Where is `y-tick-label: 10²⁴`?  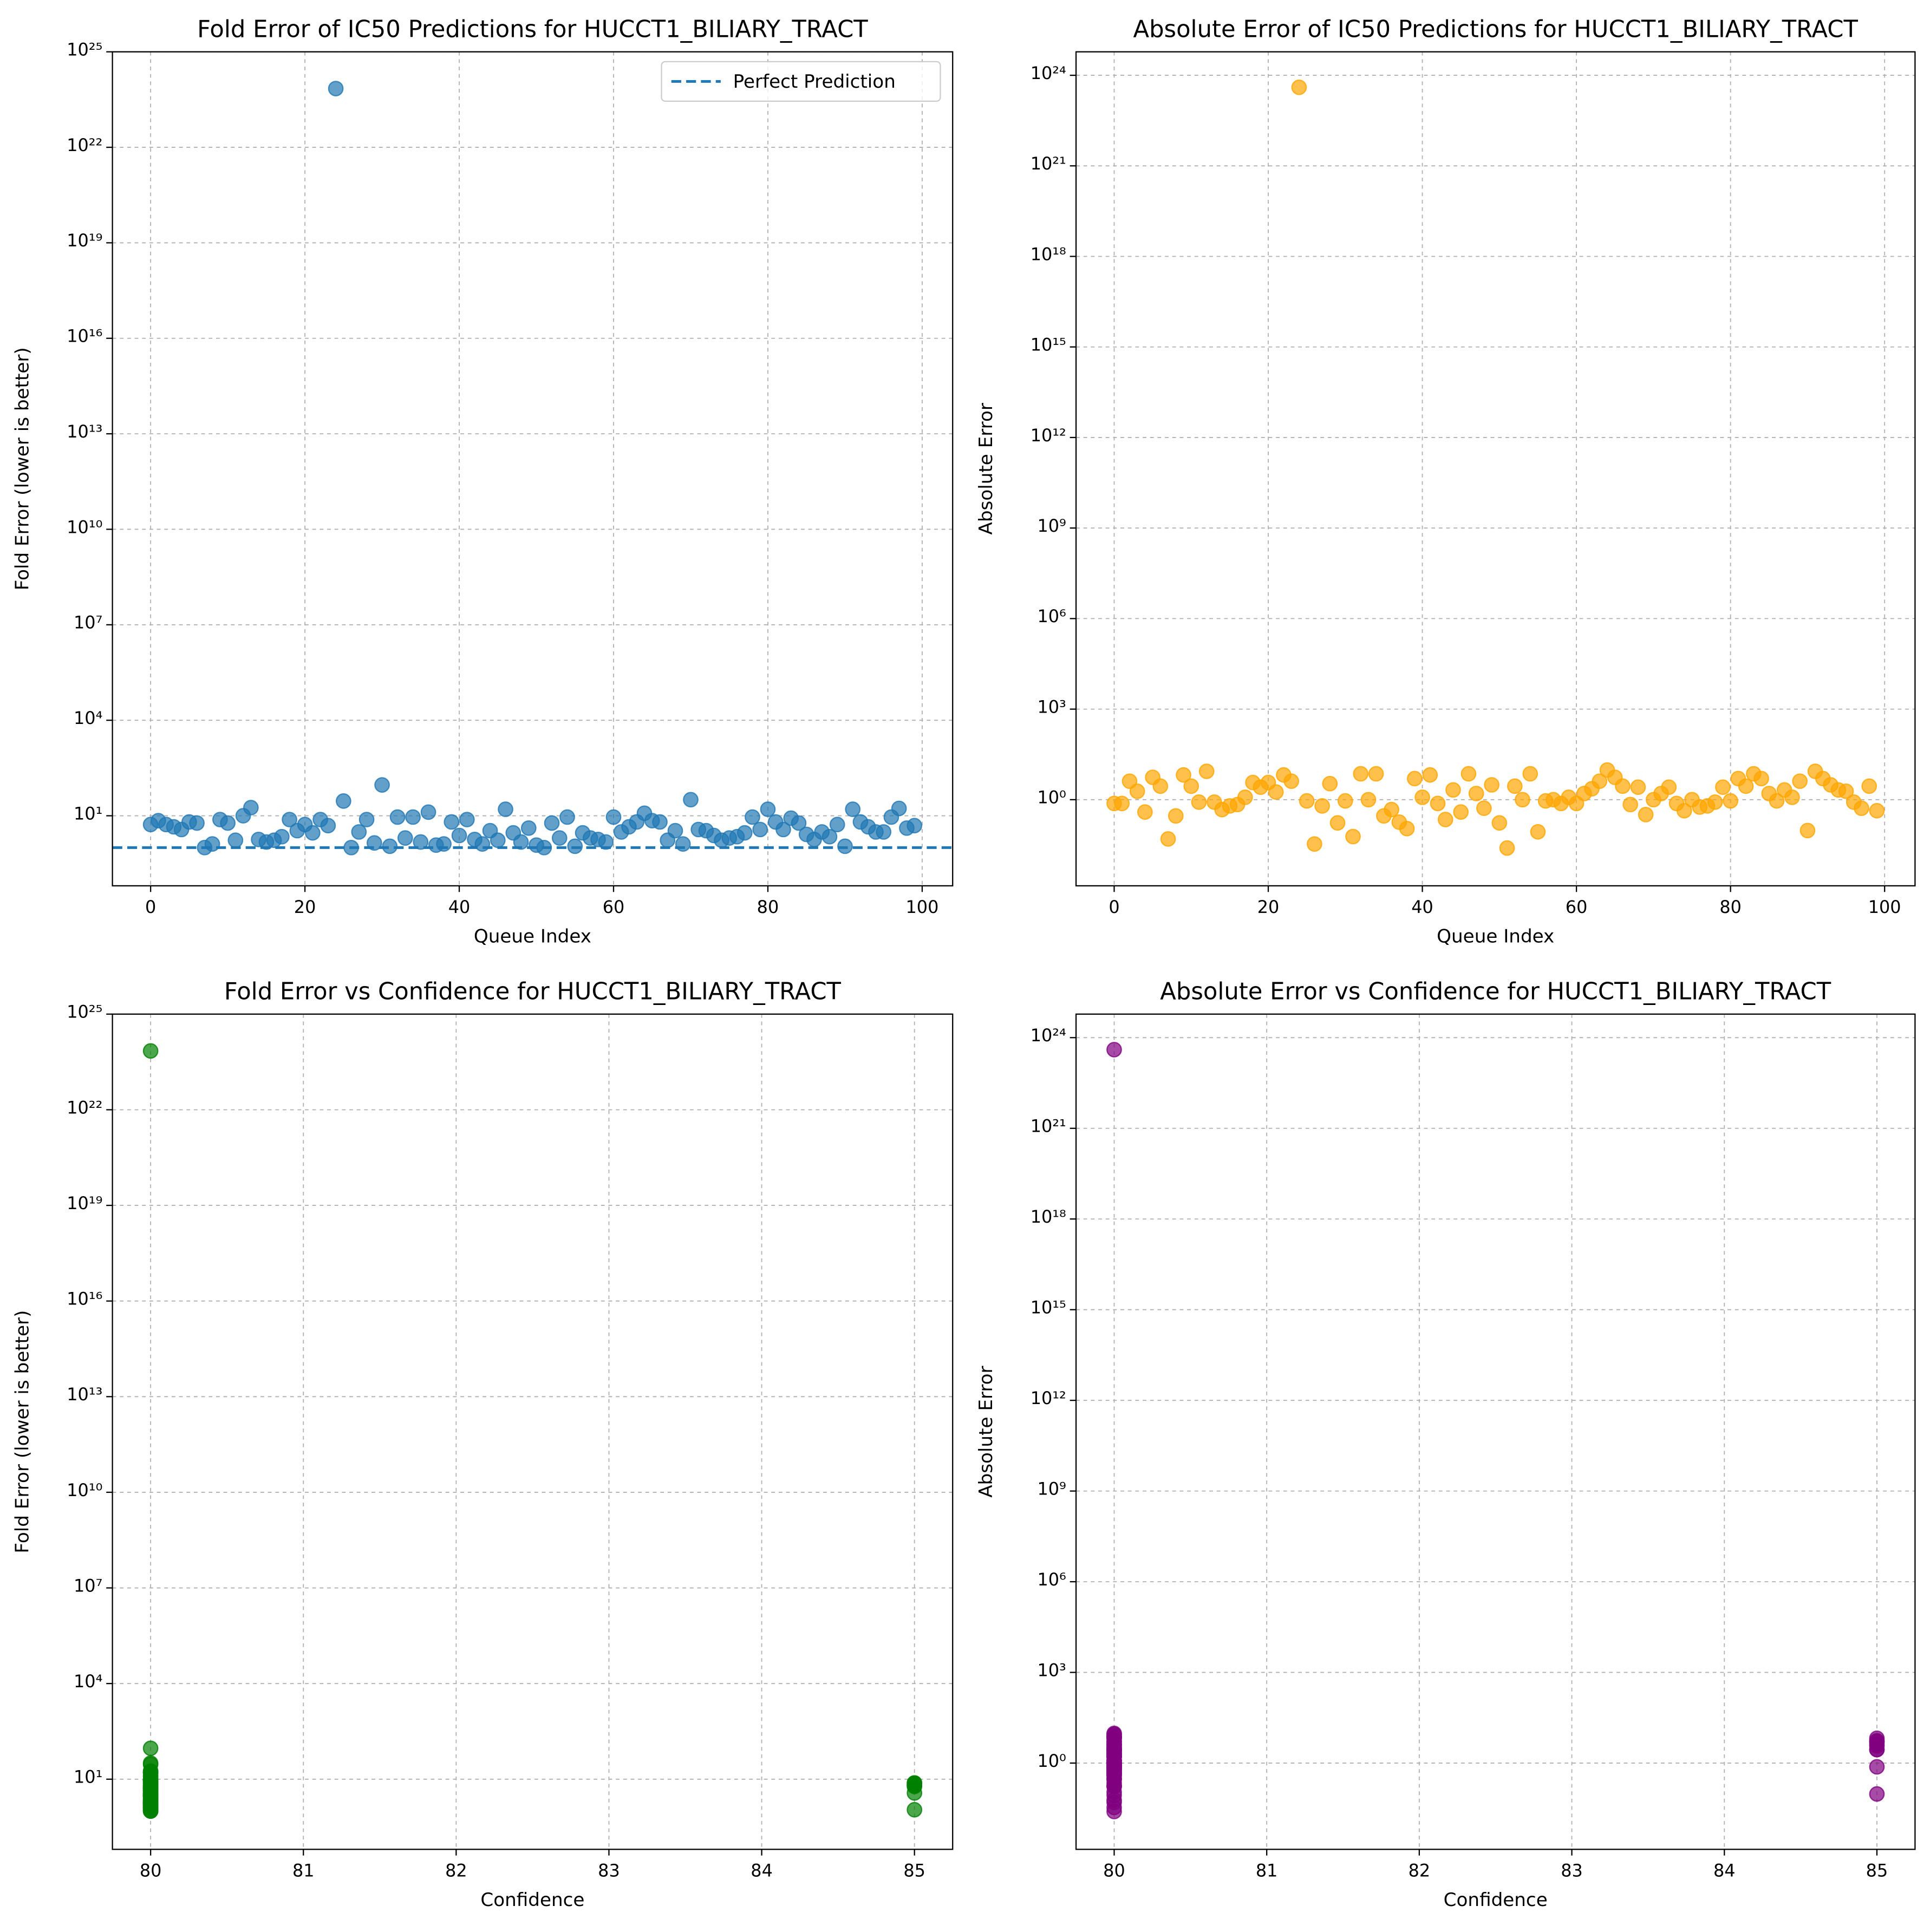 y-tick-label: 10²⁴ is located at coordinates (1048, 73).